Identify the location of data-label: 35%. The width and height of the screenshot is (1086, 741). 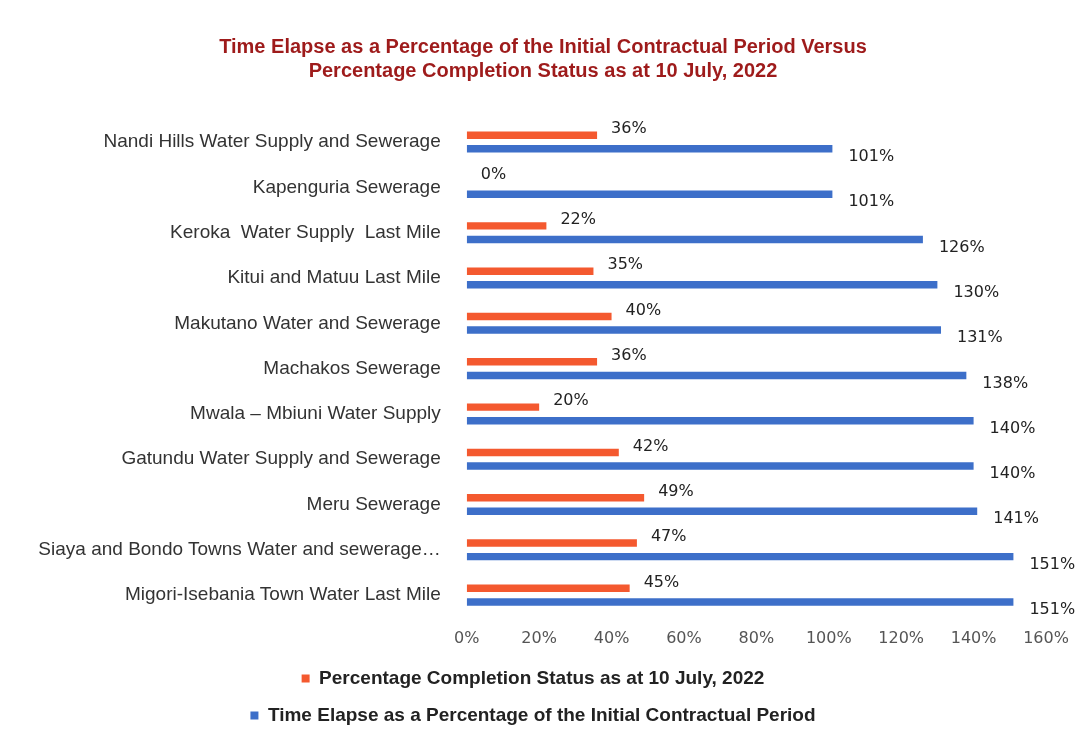
(625, 264).